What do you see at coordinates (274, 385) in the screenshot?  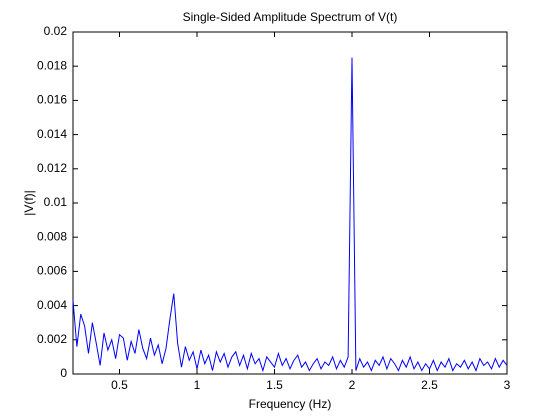 I see `x-tick-label: 1.5` at bounding box center [274, 385].